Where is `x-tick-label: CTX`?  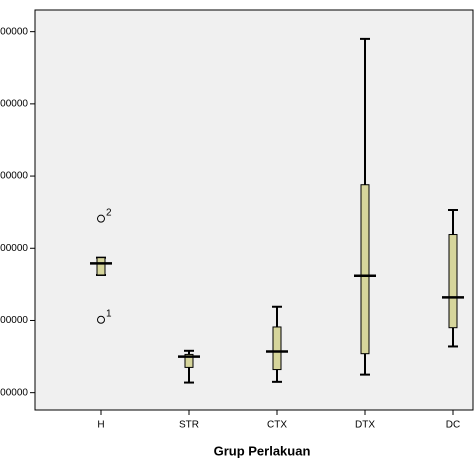 x-tick-label: CTX is located at coordinates (277, 425).